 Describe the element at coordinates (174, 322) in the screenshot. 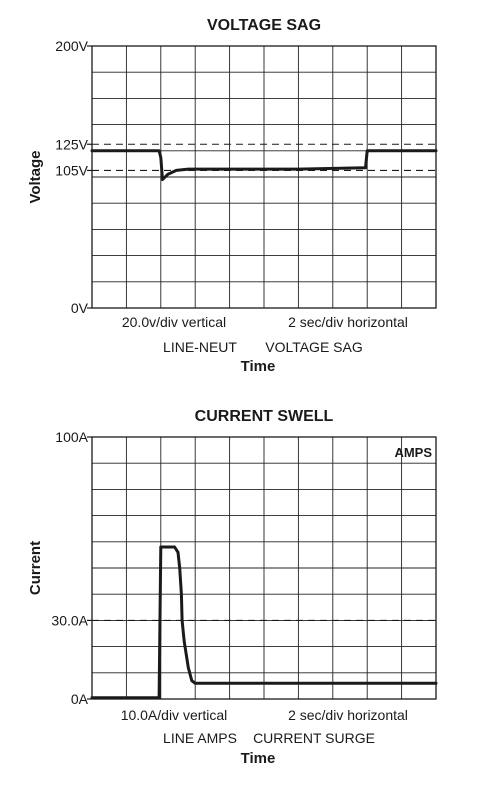

I see `vertical-scale-note: 20.0v/div vertical` at that location.